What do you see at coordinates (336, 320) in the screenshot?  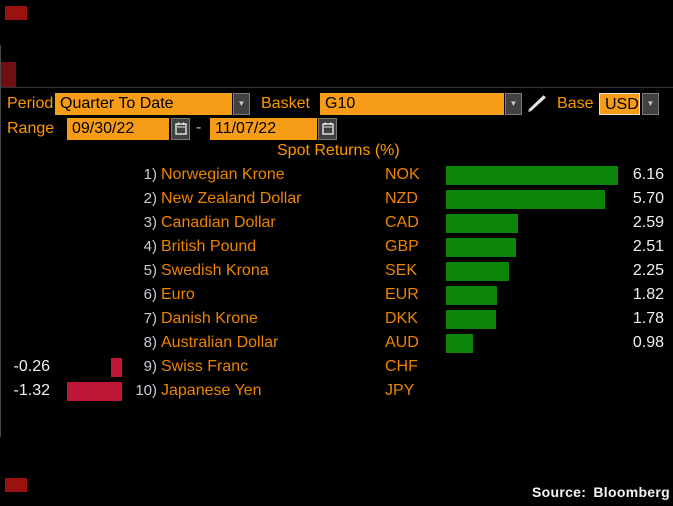 I see `currency-row: 7) Danish Krone DKK 1.78` at bounding box center [336, 320].